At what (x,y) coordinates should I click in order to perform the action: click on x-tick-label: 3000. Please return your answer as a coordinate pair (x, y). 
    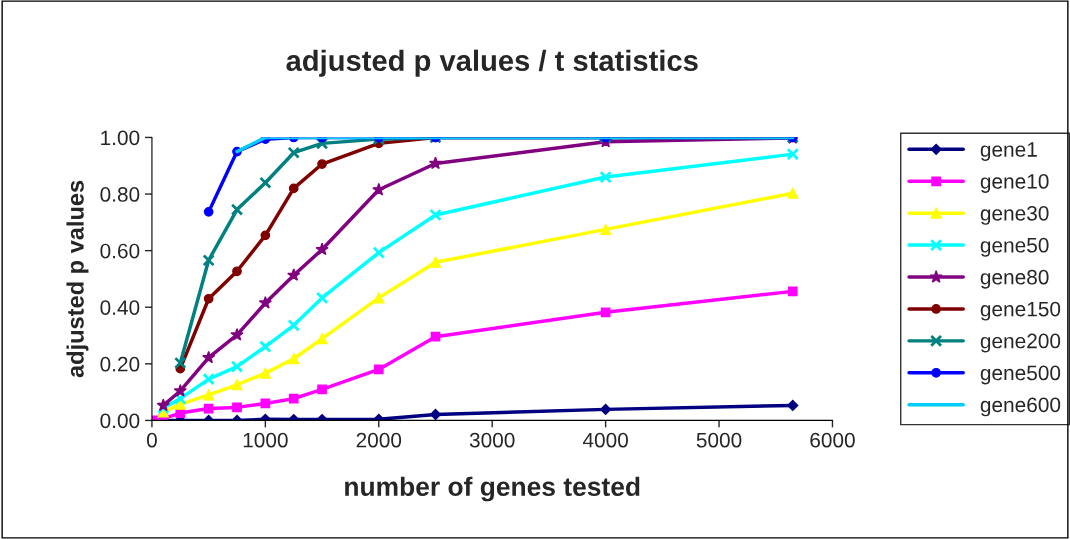
    Looking at the image, I should click on (492, 440).